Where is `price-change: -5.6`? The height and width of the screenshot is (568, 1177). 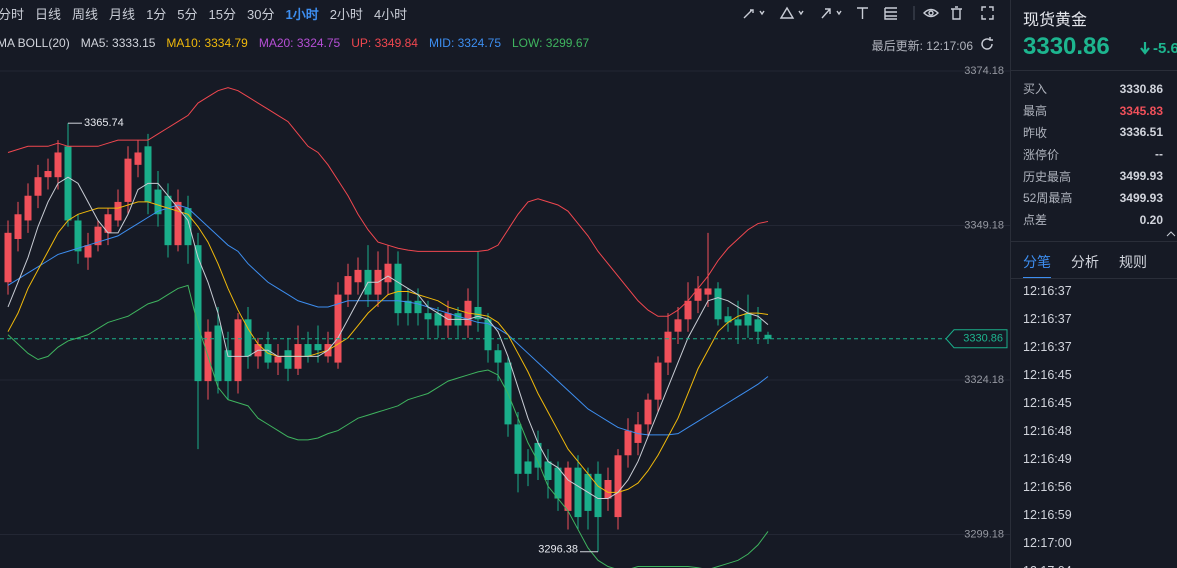 price-change: -5.6 is located at coordinates (1165, 48).